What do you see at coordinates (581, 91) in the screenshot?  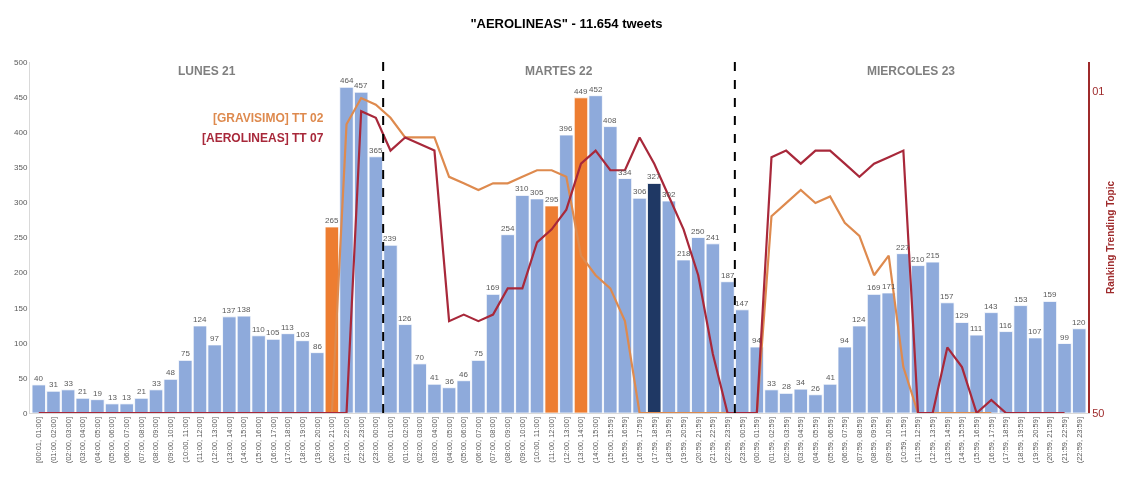 I see `data-label: 449` at bounding box center [581, 91].